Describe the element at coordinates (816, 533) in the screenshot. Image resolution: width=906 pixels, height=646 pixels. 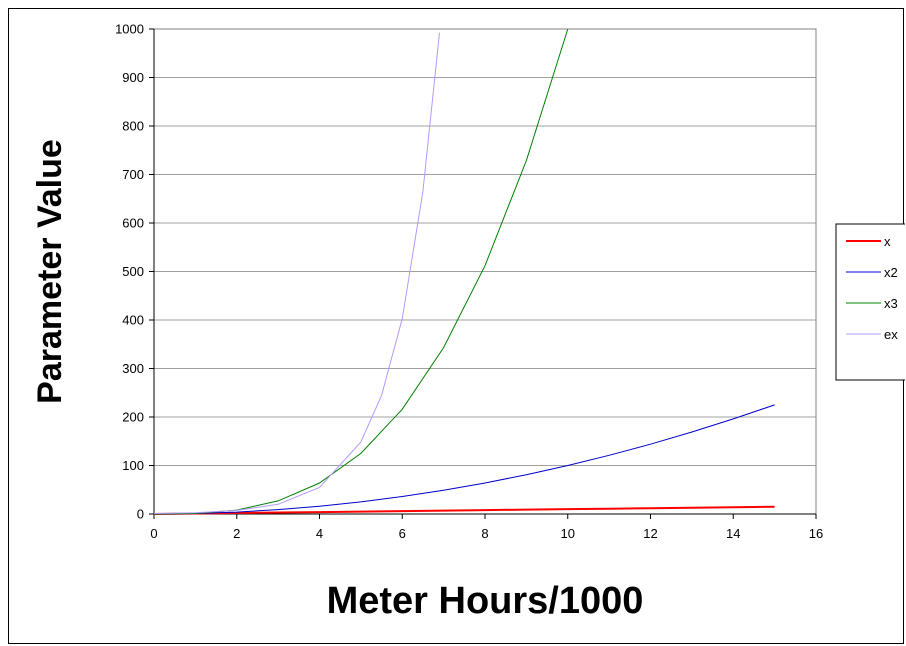
I see `x-tick-label: 16` at that location.